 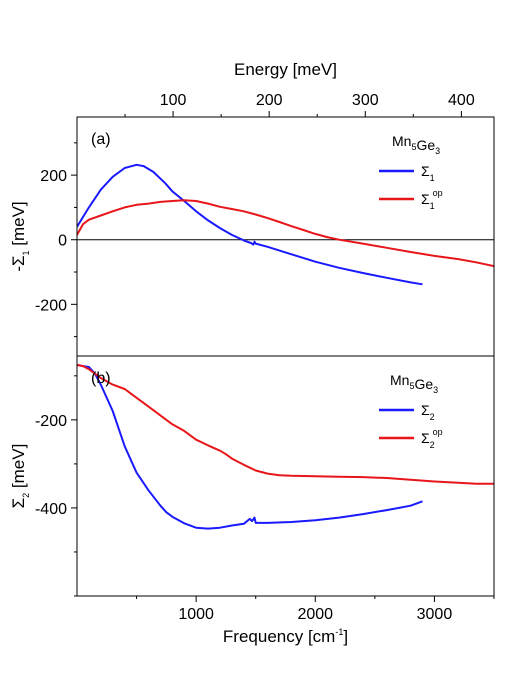 I want to click on x-axis-tail: ], so click(x=345, y=636).